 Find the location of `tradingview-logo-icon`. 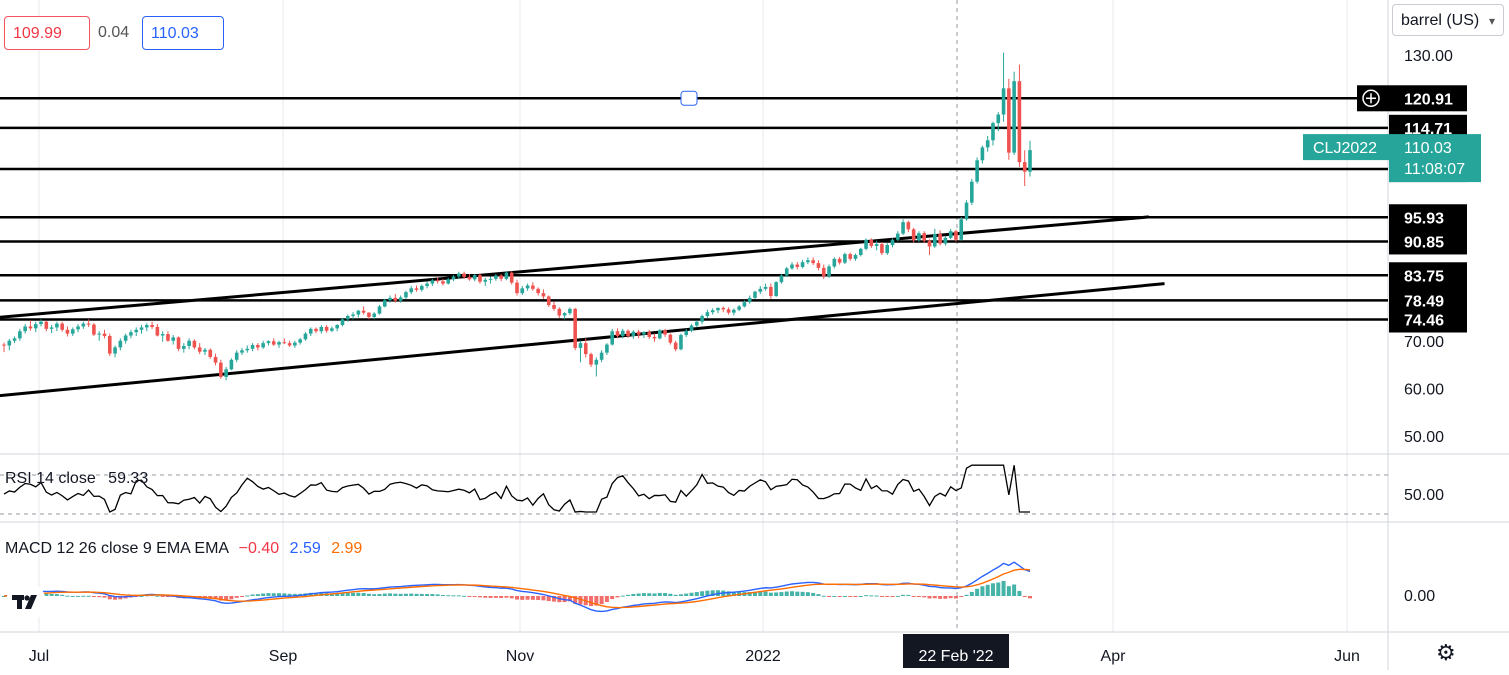

tradingview-logo-icon is located at coordinates (26, 602).